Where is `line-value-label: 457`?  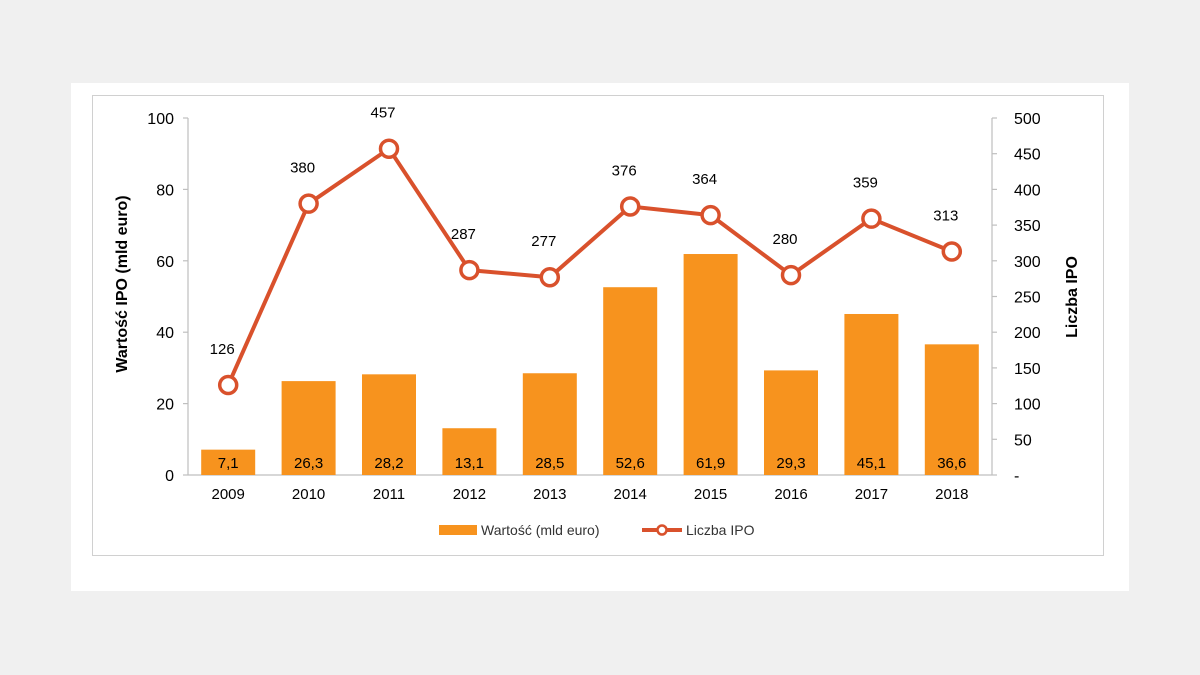
line-value-label: 457 is located at coordinates (382, 113).